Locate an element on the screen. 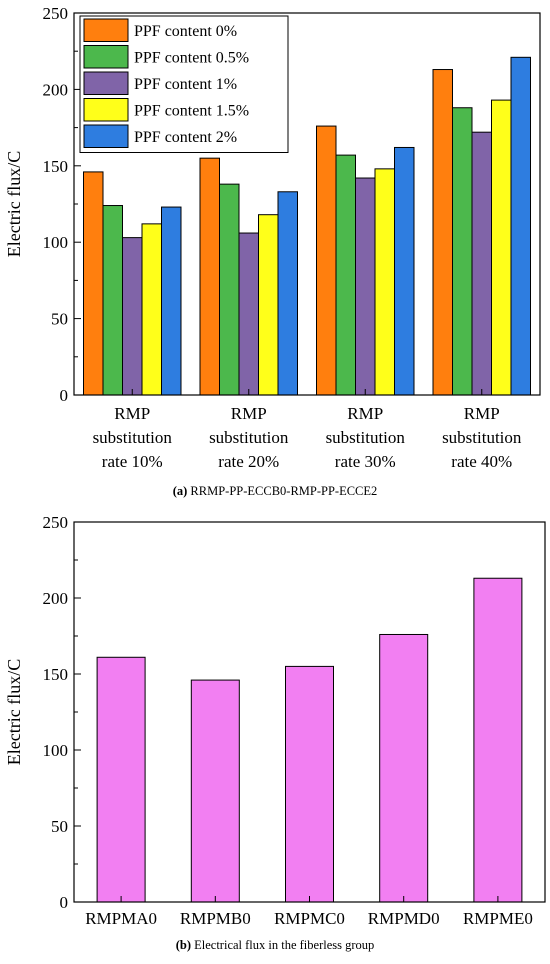 This screenshot has height=964, width=550. caption-a-label: (a) is located at coordinates (180, 491).